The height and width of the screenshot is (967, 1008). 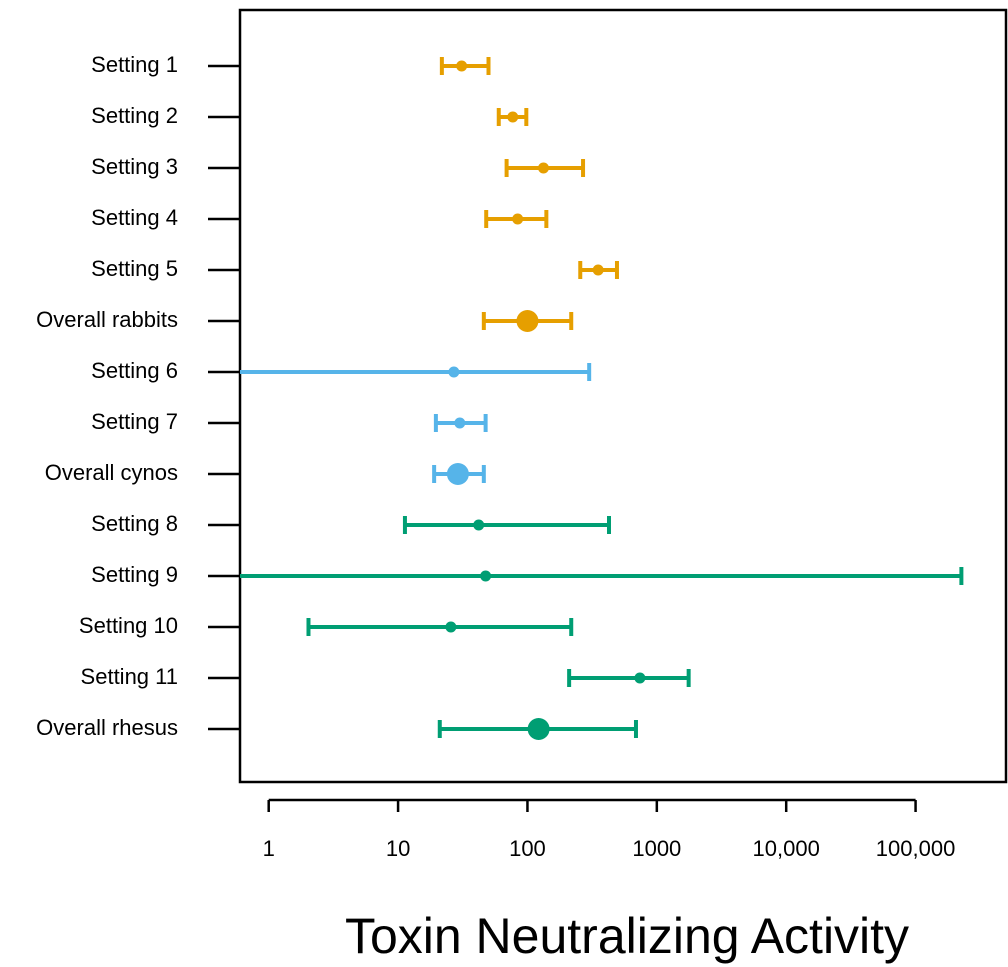 I want to click on x-tick-label: 1000, so click(x=656, y=848).